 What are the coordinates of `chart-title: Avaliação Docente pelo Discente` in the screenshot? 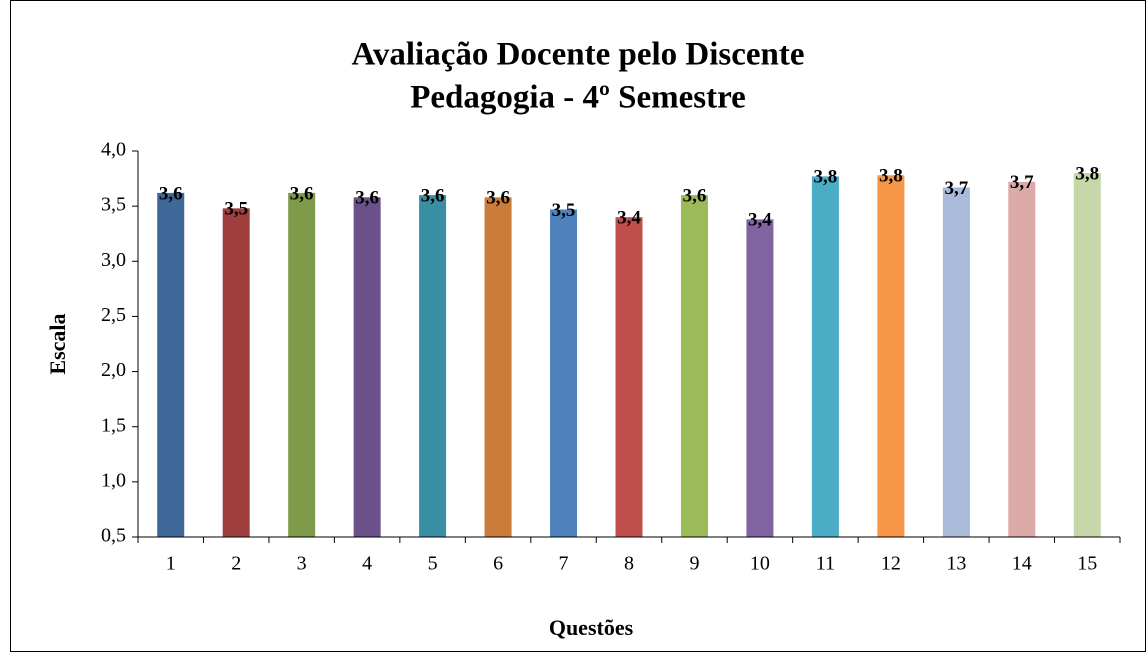 It's located at (577, 55).